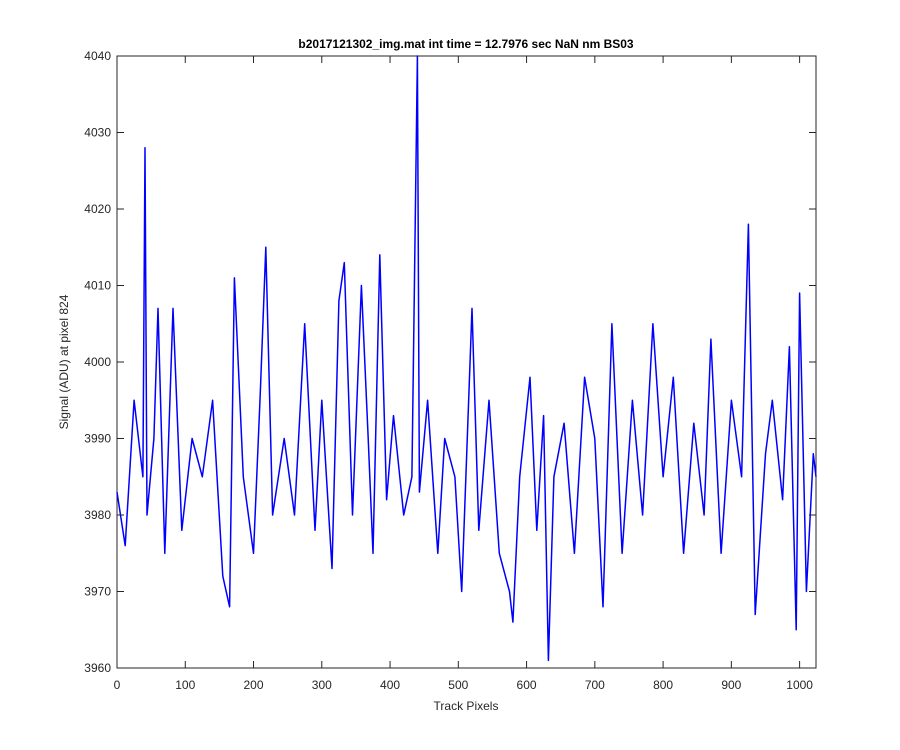 The height and width of the screenshot is (750, 900). Describe the element at coordinates (117, 685) in the screenshot. I see `x-tick-label: 0` at that location.